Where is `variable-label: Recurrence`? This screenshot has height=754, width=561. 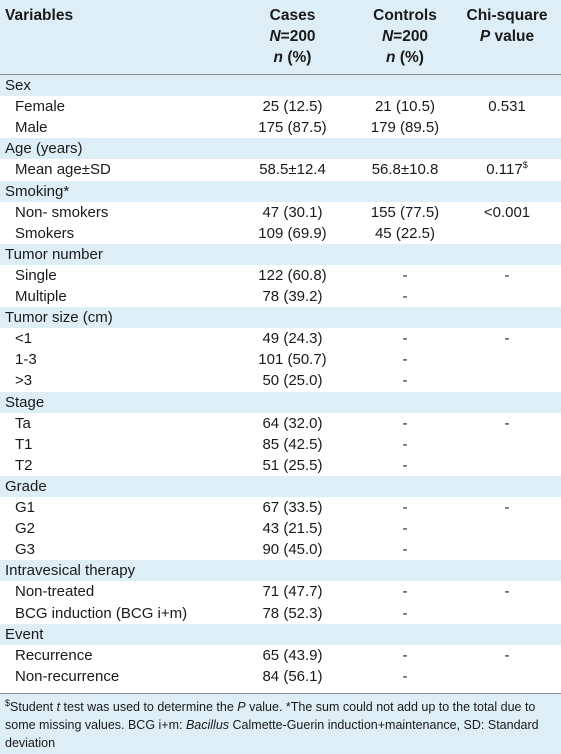
variable-label: Recurrence is located at coordinates (54, 655).